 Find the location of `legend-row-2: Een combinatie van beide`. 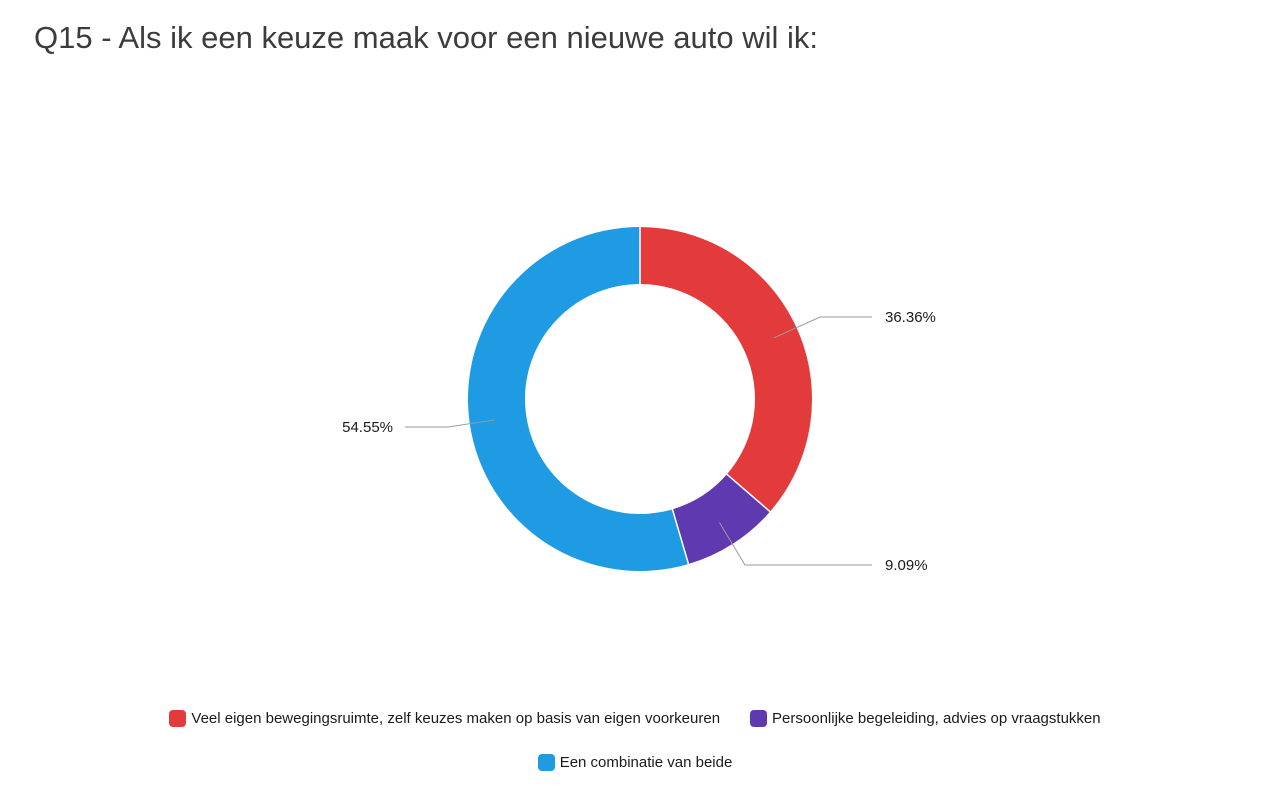

legend-row-2: Een combinatie van beide is located at coordinates (635, 762).